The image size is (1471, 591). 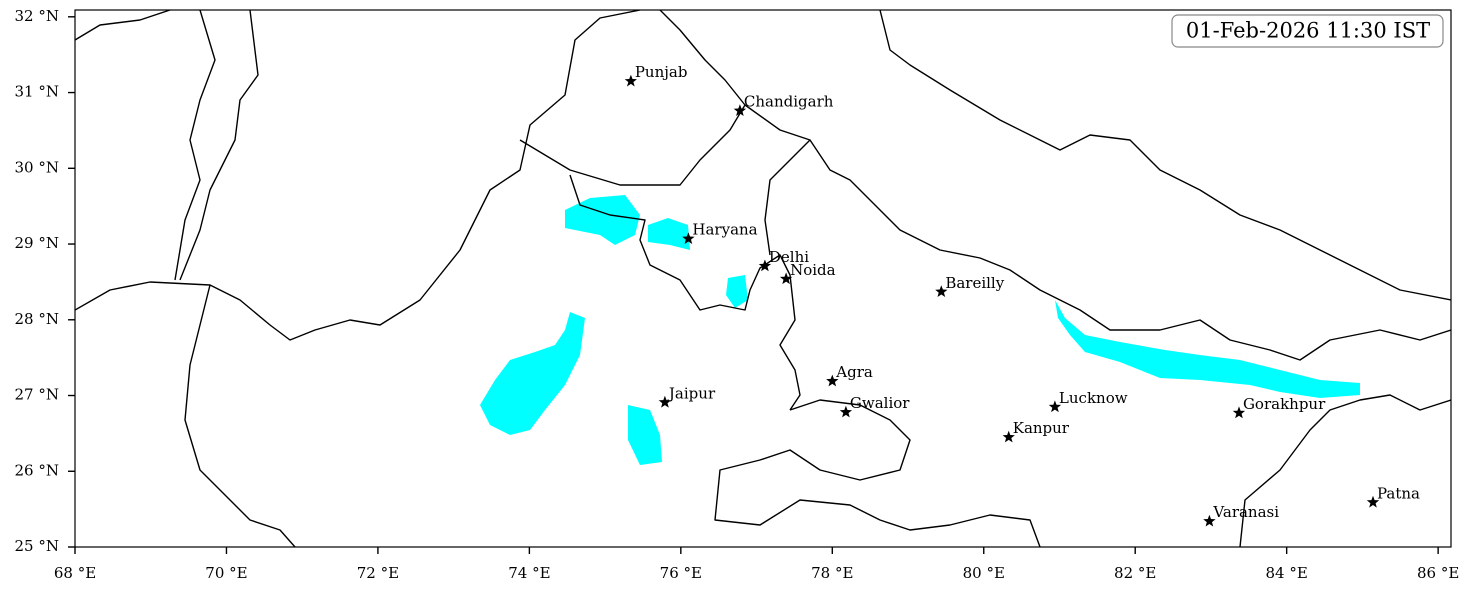 What do you see at coordinates (984, 573) in the screenshot?
I see `x-tick-label: 80 °E` at bounding box center [984, 573].